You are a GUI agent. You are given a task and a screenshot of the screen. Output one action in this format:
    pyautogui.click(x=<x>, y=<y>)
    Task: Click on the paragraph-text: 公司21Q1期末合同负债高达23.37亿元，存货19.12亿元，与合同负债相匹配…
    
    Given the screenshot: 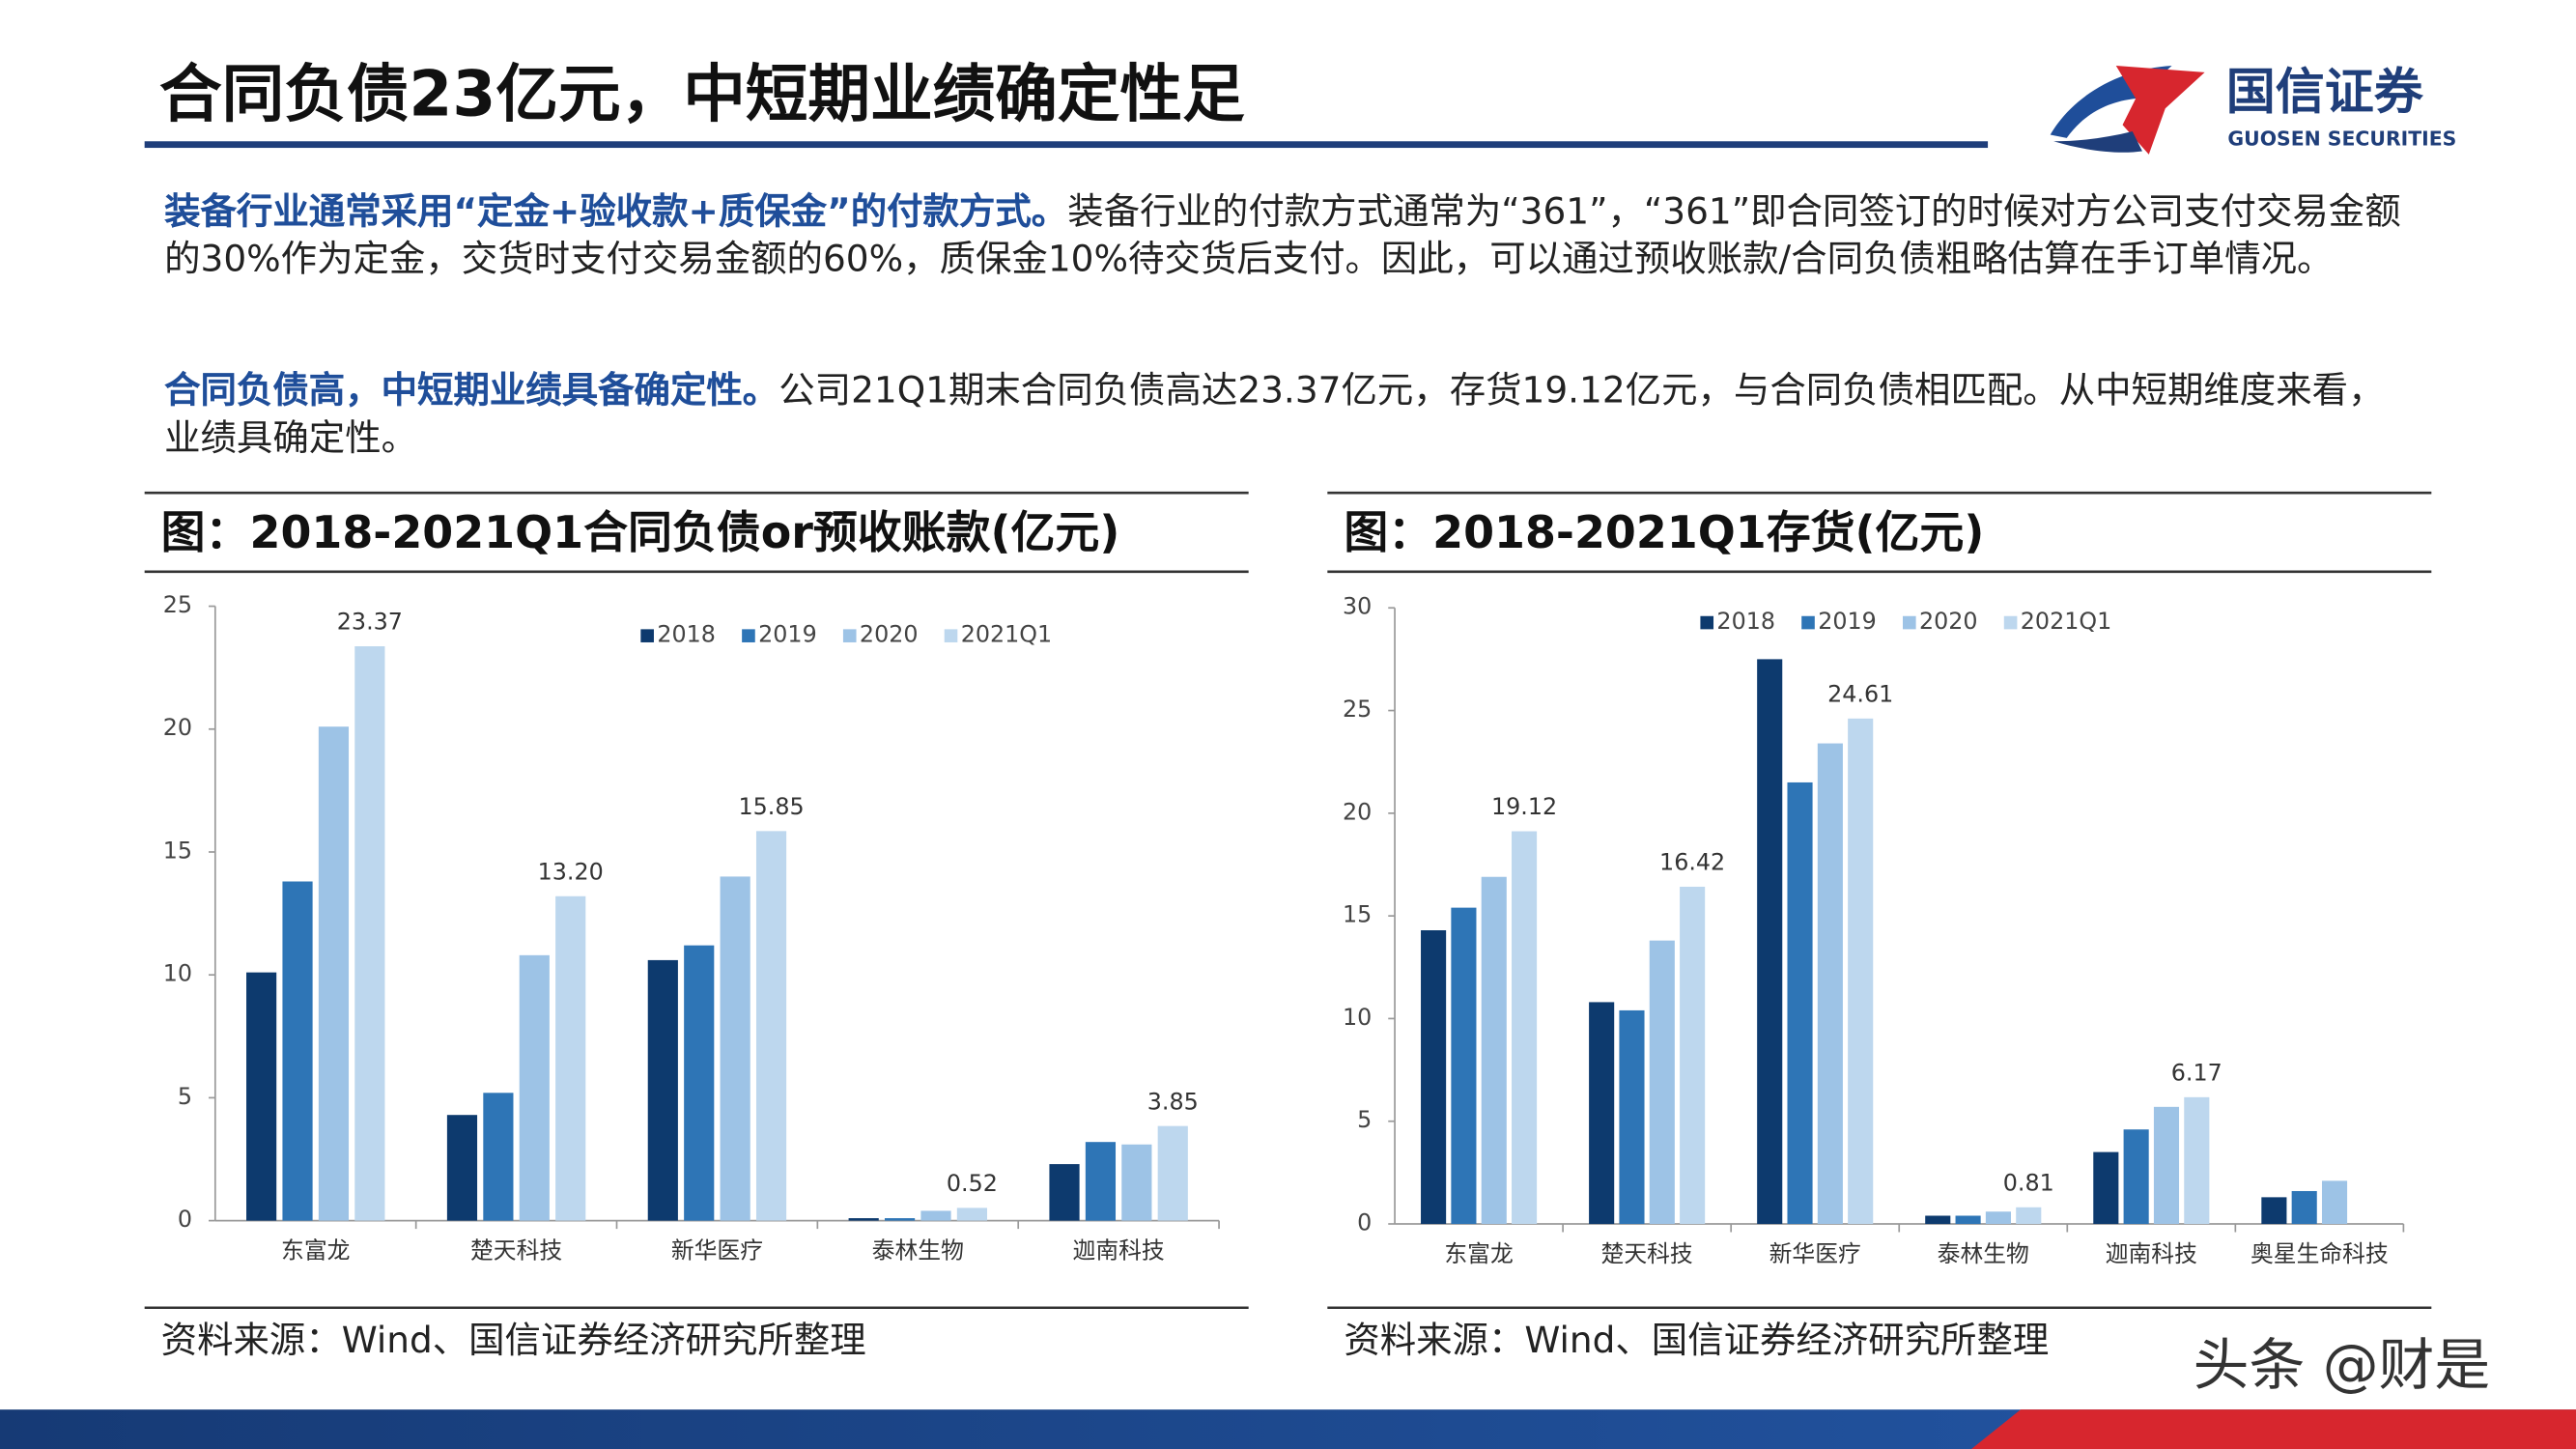 What is the action you would take?
    pyautogui.click(x=1274, y=416)
    